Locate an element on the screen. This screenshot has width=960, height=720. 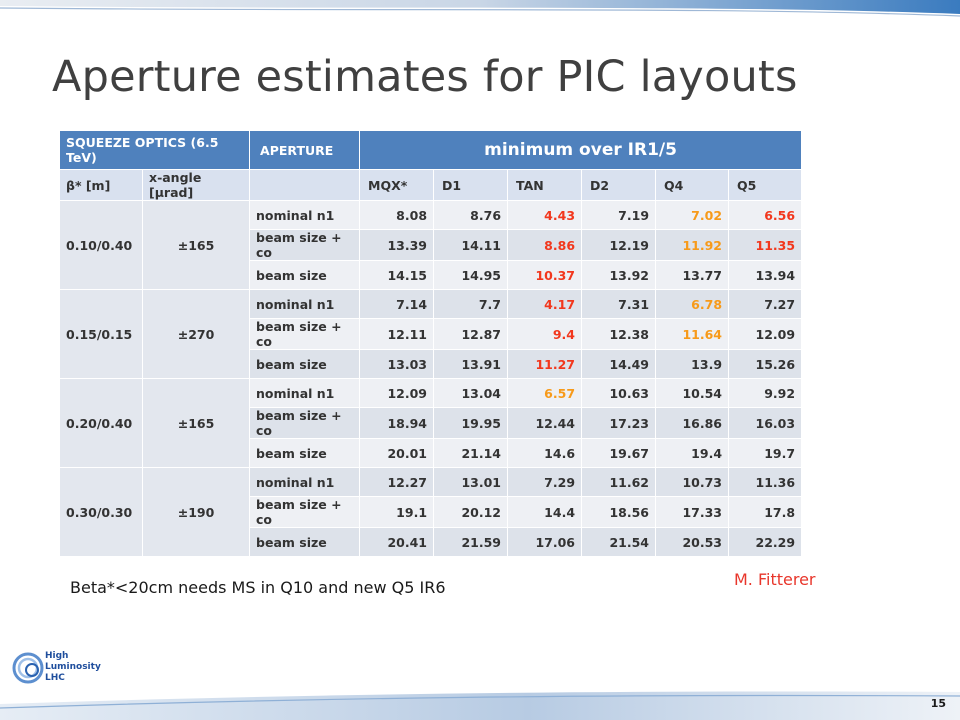
value-cell: 21.14 is located at coordinates (471, 453).